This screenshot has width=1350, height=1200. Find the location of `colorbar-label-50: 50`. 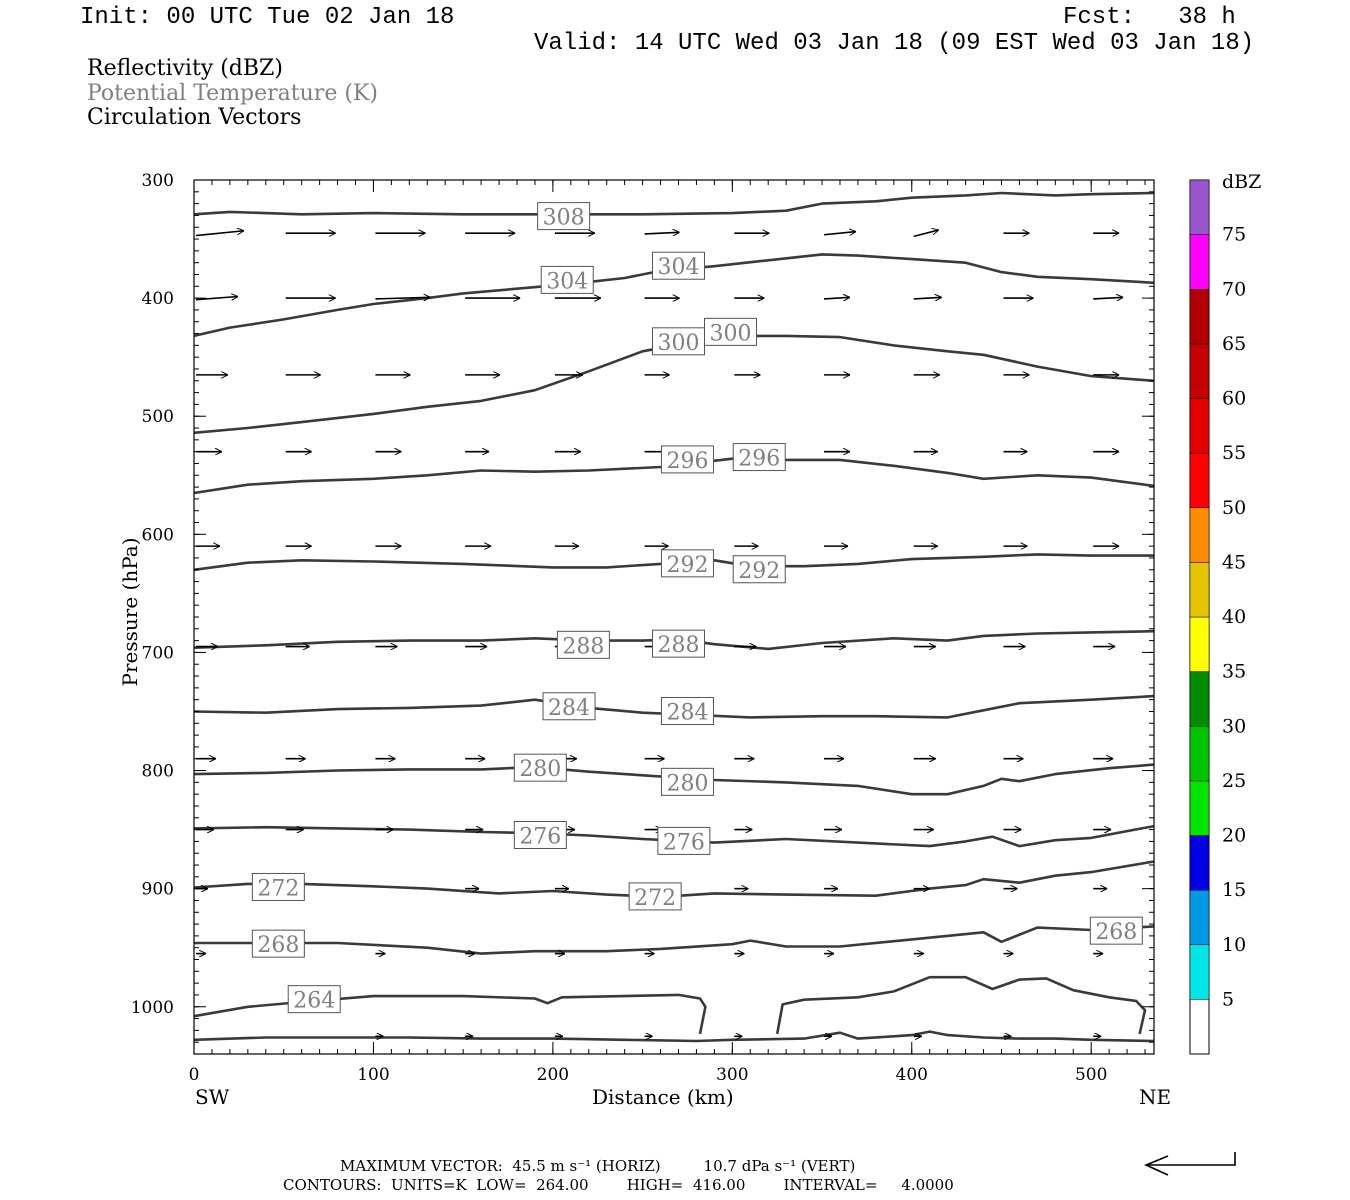

colorbar-label-50: 50 is located at coordinates (1234, 508).